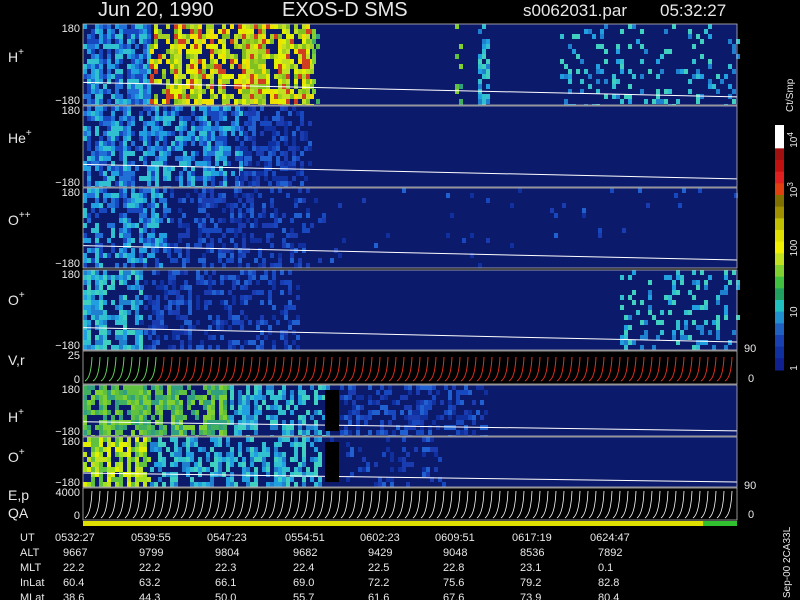 This screenshot has height=600, width=800. What do you see at coordinates (32, 596) in the screenshot?
I see `footer-label: MLat` at bounding box center [32, 596].